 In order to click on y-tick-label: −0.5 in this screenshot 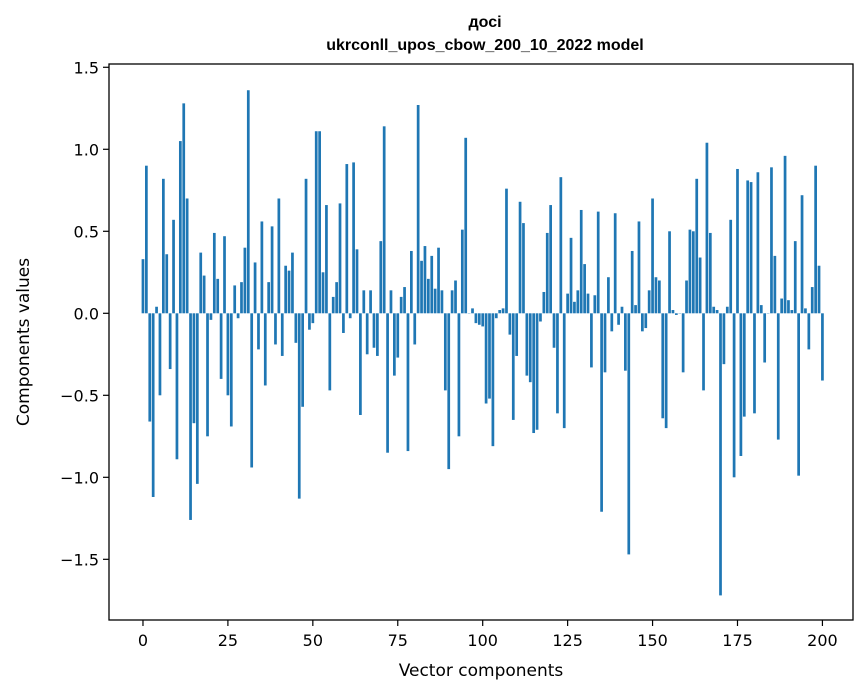, I will do `click(79, 395)`.